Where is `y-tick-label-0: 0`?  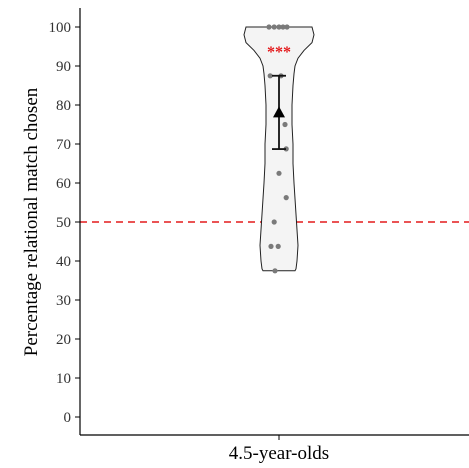
y-tick-label-0: 0 is located at coordinates (68, 418).